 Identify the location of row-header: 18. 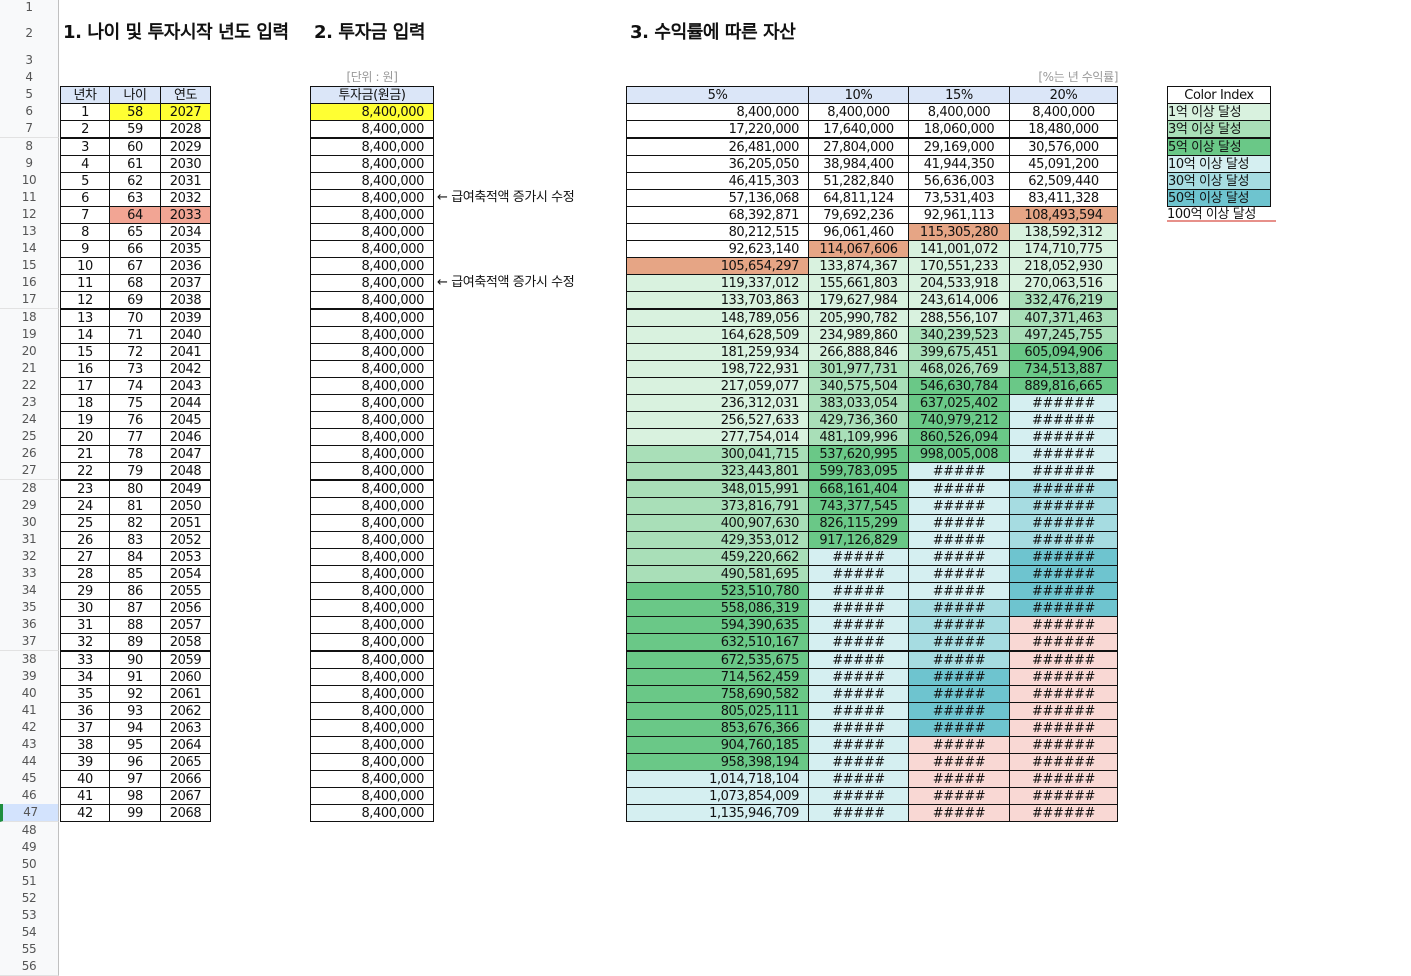
(29, 317).